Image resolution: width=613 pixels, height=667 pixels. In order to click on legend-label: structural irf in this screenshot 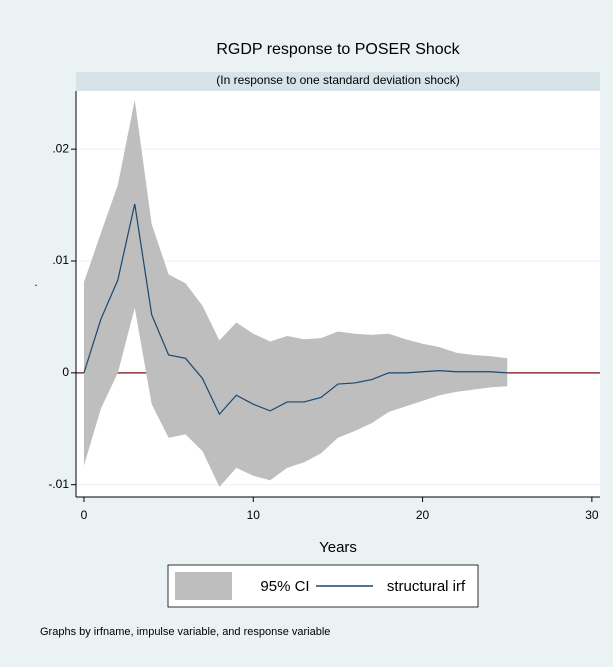, I will do `click(426, 586)`.